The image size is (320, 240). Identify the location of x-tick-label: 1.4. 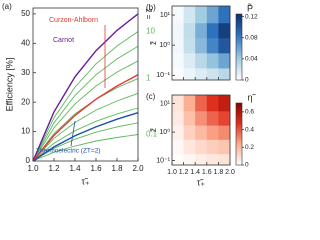
(195, 172).